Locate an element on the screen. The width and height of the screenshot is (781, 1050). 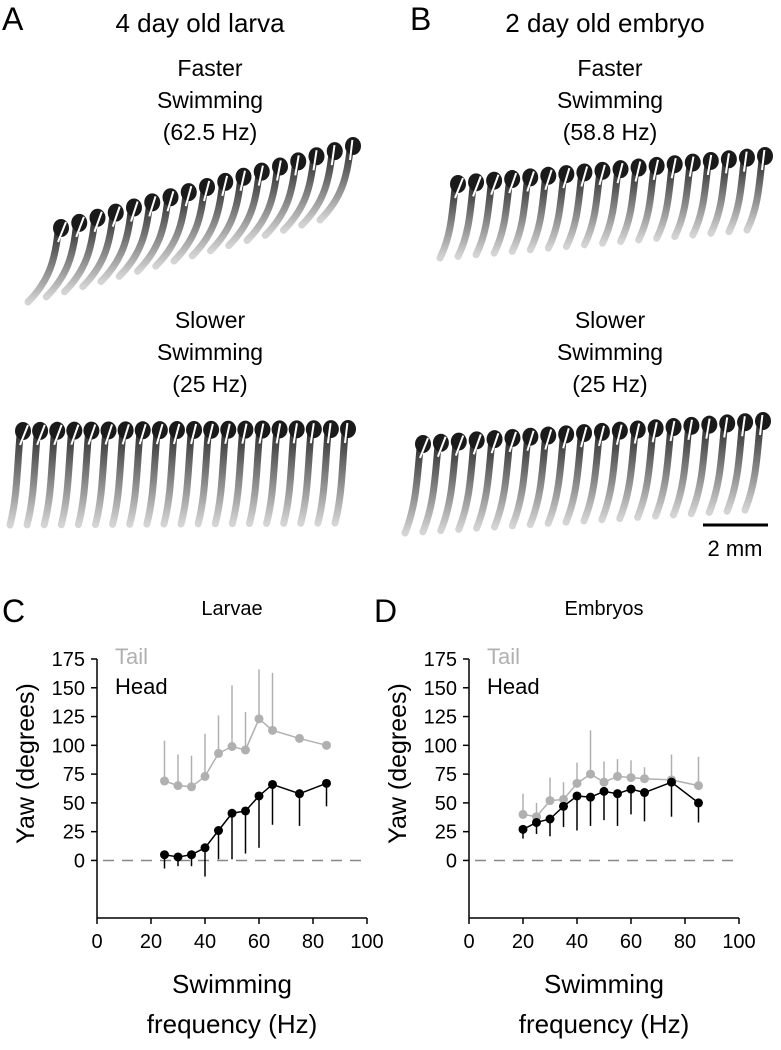
y-tick-label: 150 is located at coordinates (440, 689).